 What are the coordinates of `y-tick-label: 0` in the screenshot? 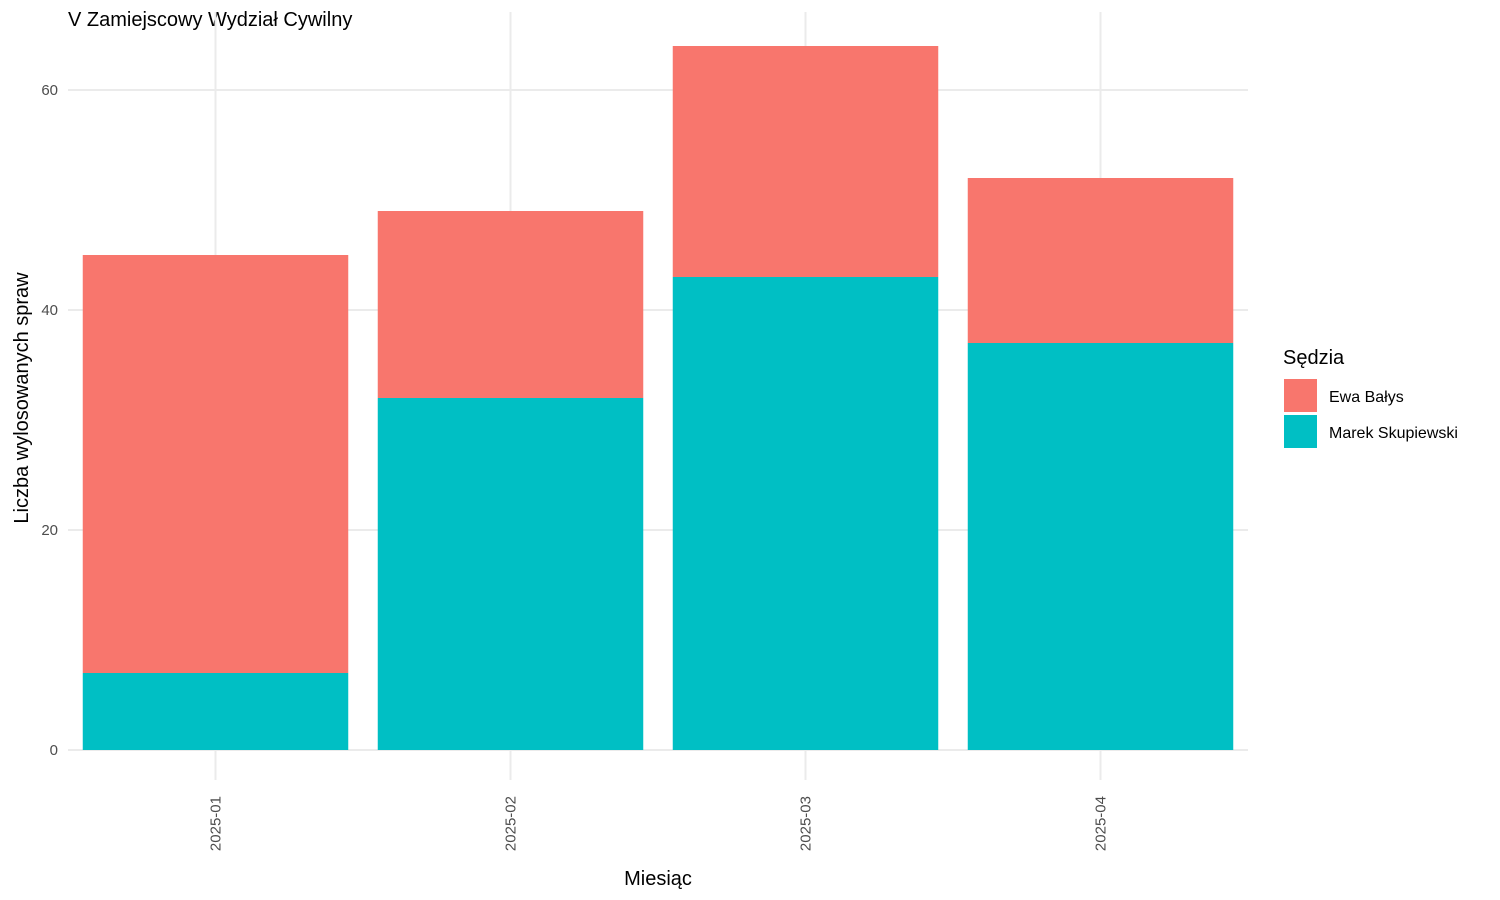 It's located at (54, 750).